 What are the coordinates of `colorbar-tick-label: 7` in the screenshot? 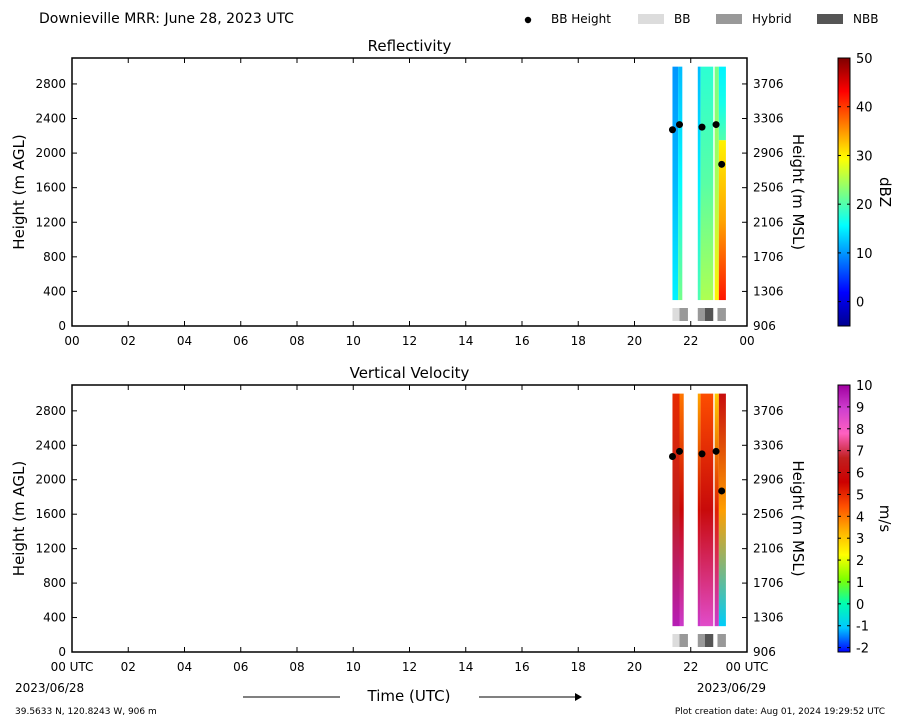 It's located at (860, 452).